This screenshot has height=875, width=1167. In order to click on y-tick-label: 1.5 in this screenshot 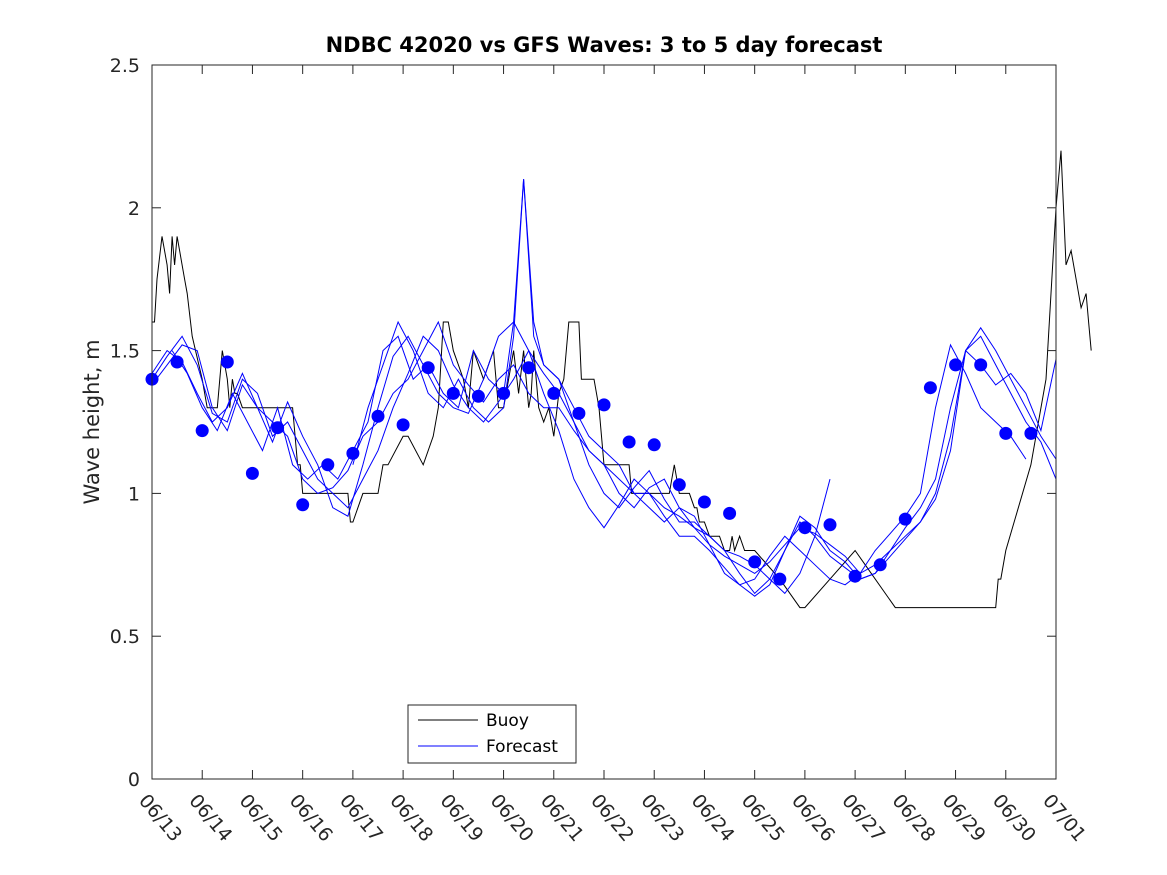, I will do `click(125, 352)`.